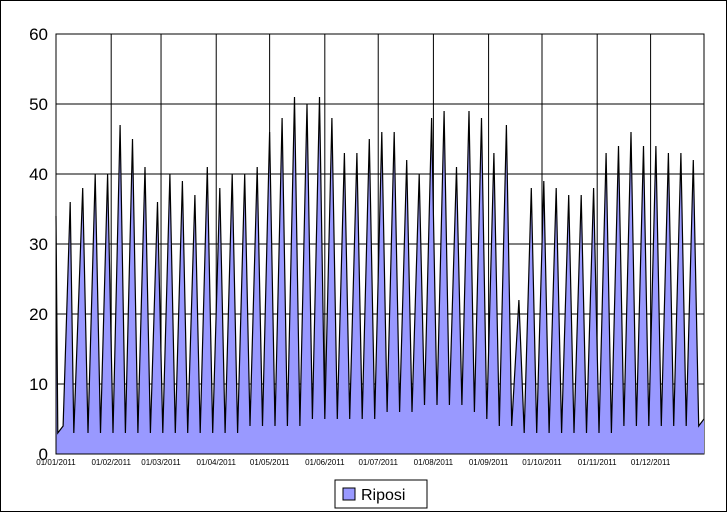 The width and height of the screenshot is (727, 512). Describe the element at coordinates (325, 462) in the screenshot. I see `x-tick-label: 01/06/2011` at that location.